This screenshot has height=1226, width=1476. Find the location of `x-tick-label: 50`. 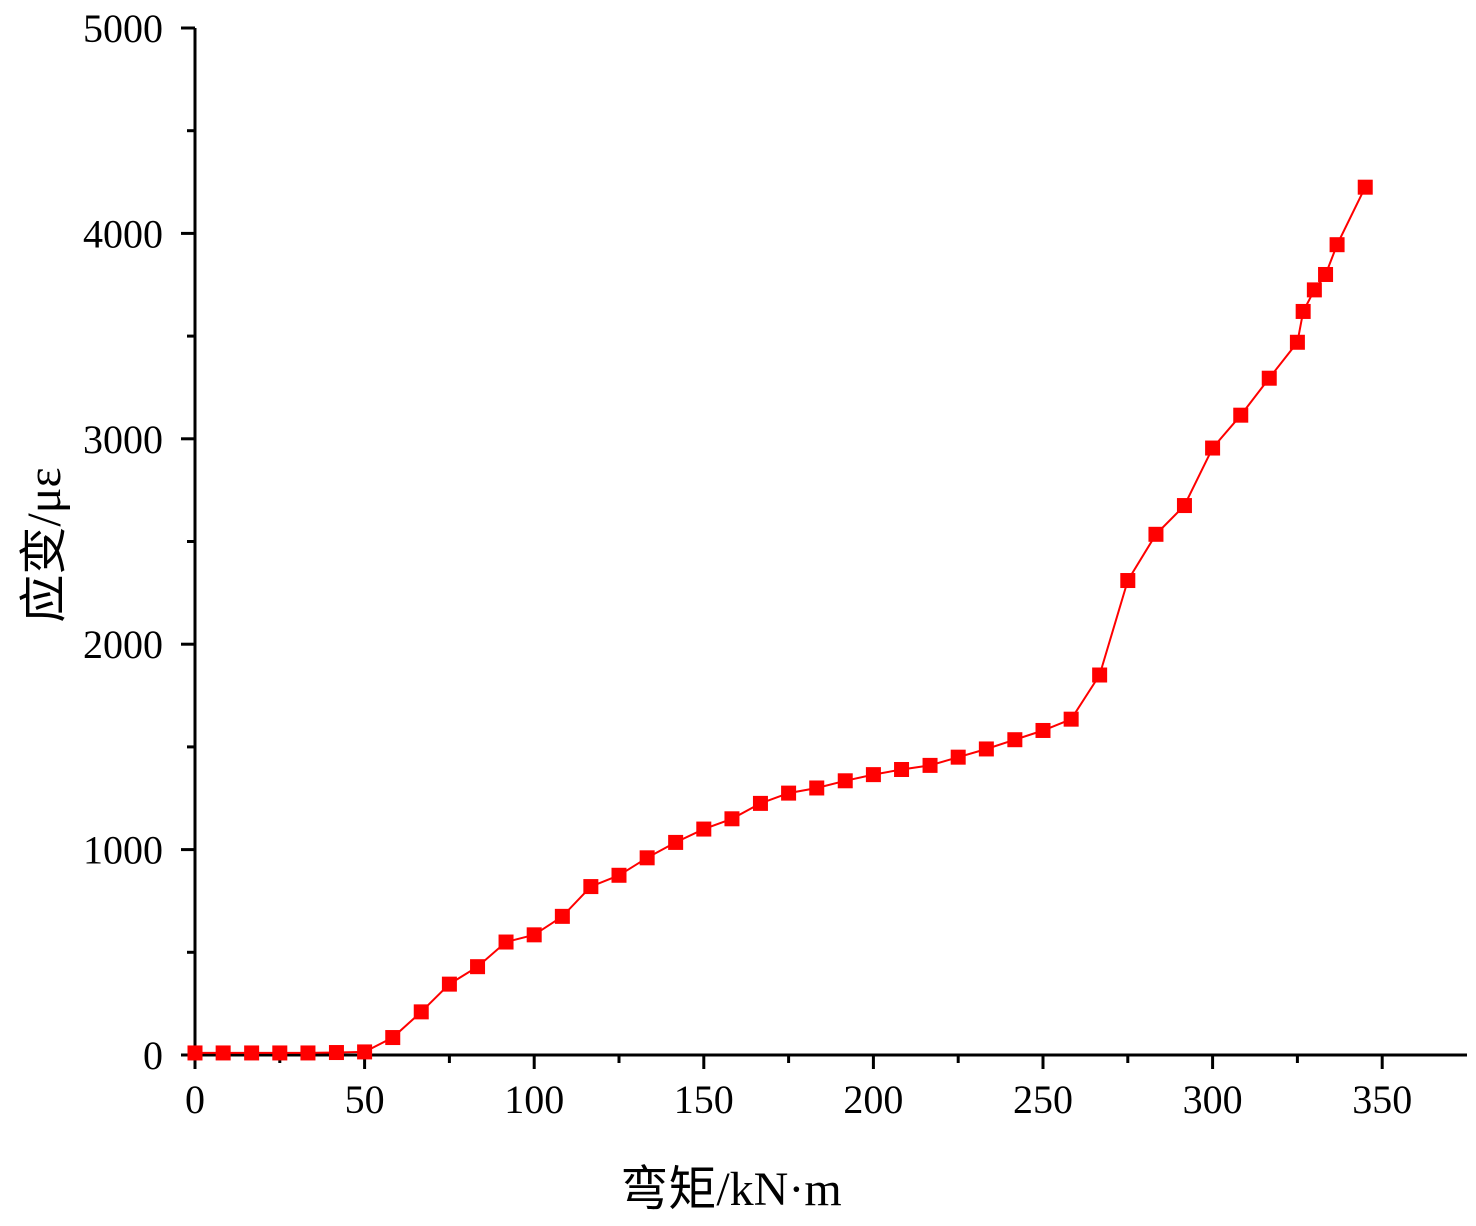

x-tick-label: 50 is located at coordinates (365, 1099).